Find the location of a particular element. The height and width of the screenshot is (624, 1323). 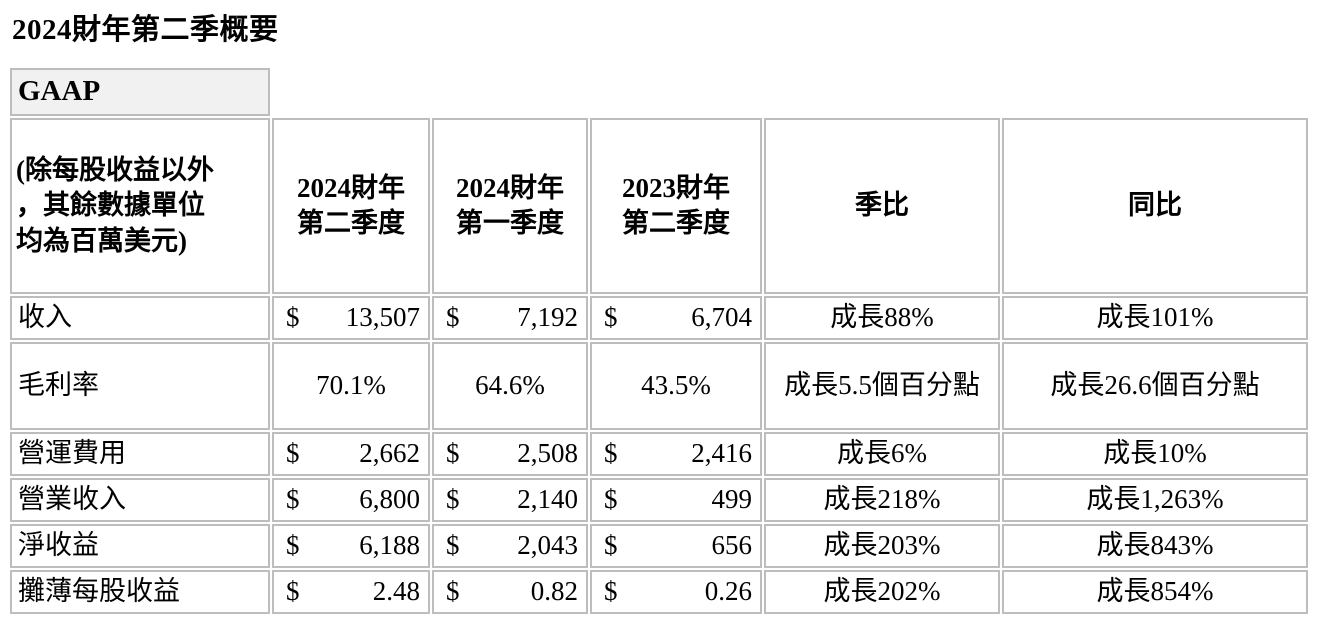

net-income-q2fy23-value: 656 is located at coordinates (732, 545).